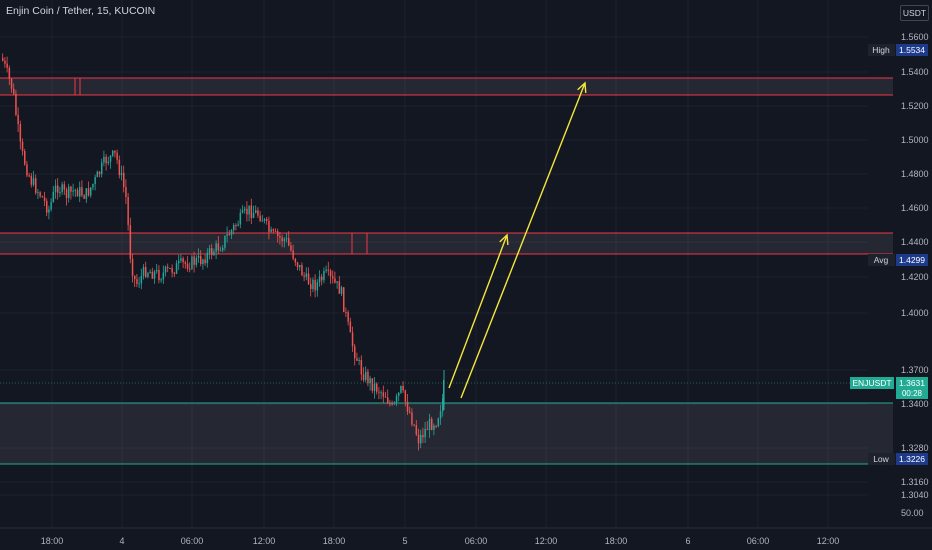 The height and width of the screenshot is (550, 932). Describe the element at coordinates (81, 11) in the screenshot. I see `symbol-title: Enjin Coin / Tether, 15, KUCOIN` at that location.